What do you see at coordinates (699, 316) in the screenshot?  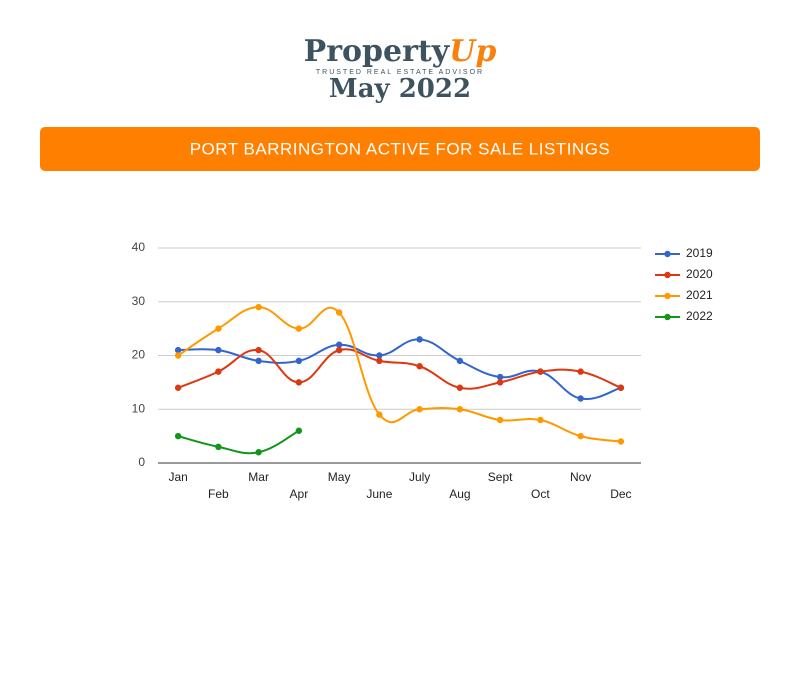 I see `legend-label: 2022` at bounding box center [699, 316].